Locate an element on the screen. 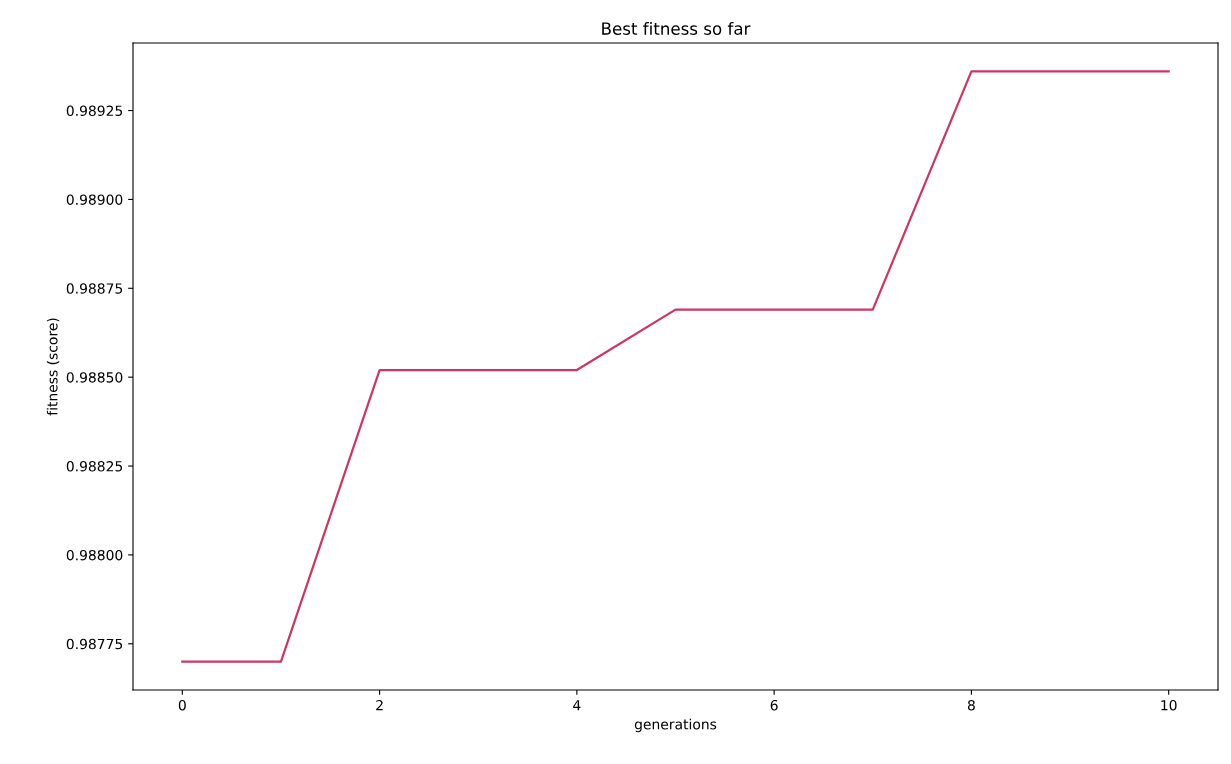 The width and height of the screenshot is (1231, 764). x-axis-title: generations is located at coordinates (675, 725).